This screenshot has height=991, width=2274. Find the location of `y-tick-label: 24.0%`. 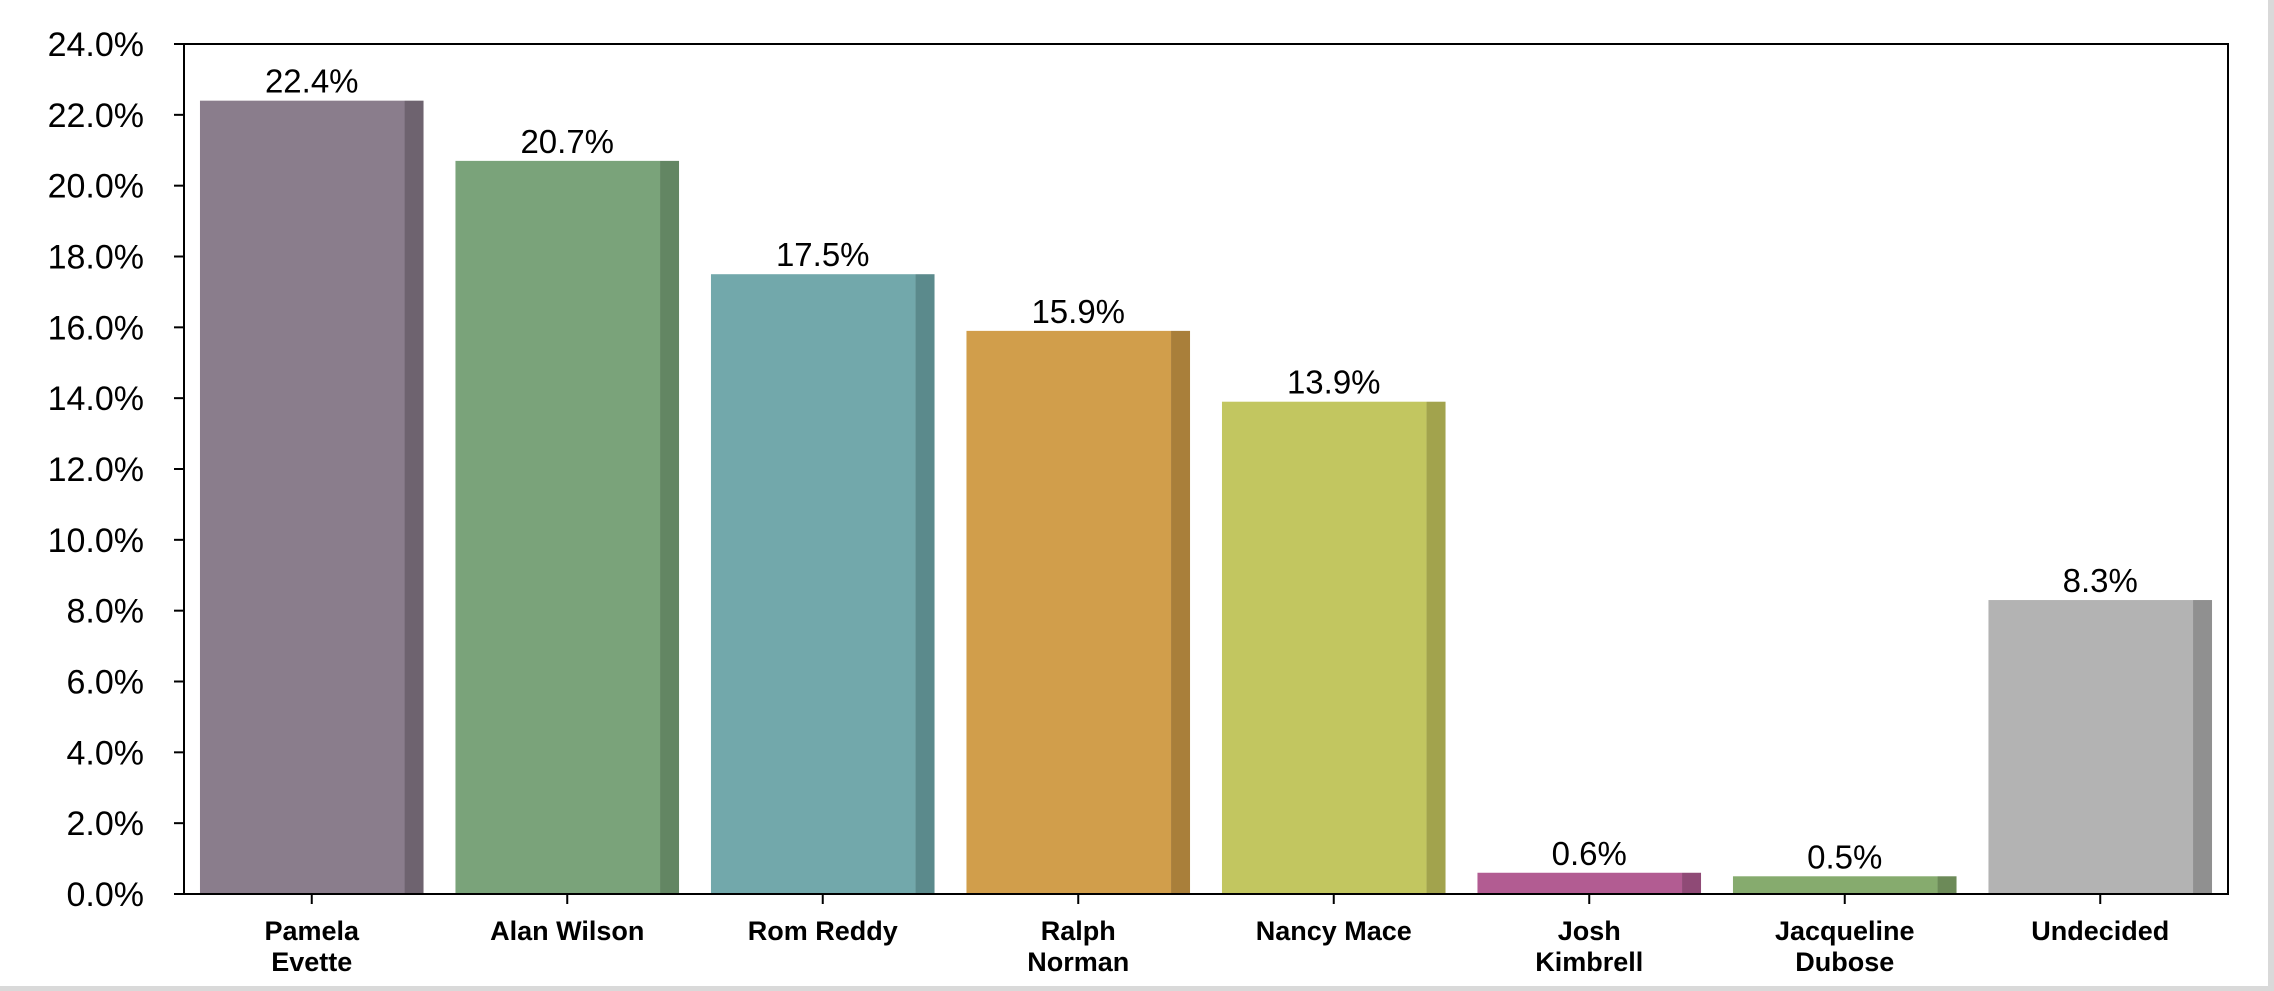

y-tick-label: 24.0% is located at coordinates (96, 45).